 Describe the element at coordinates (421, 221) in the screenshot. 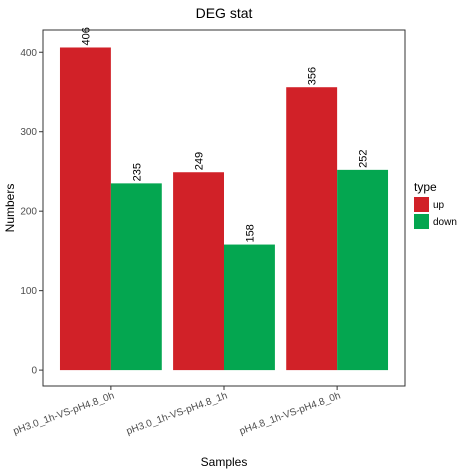

I see `legend-swatch-down` at that location.